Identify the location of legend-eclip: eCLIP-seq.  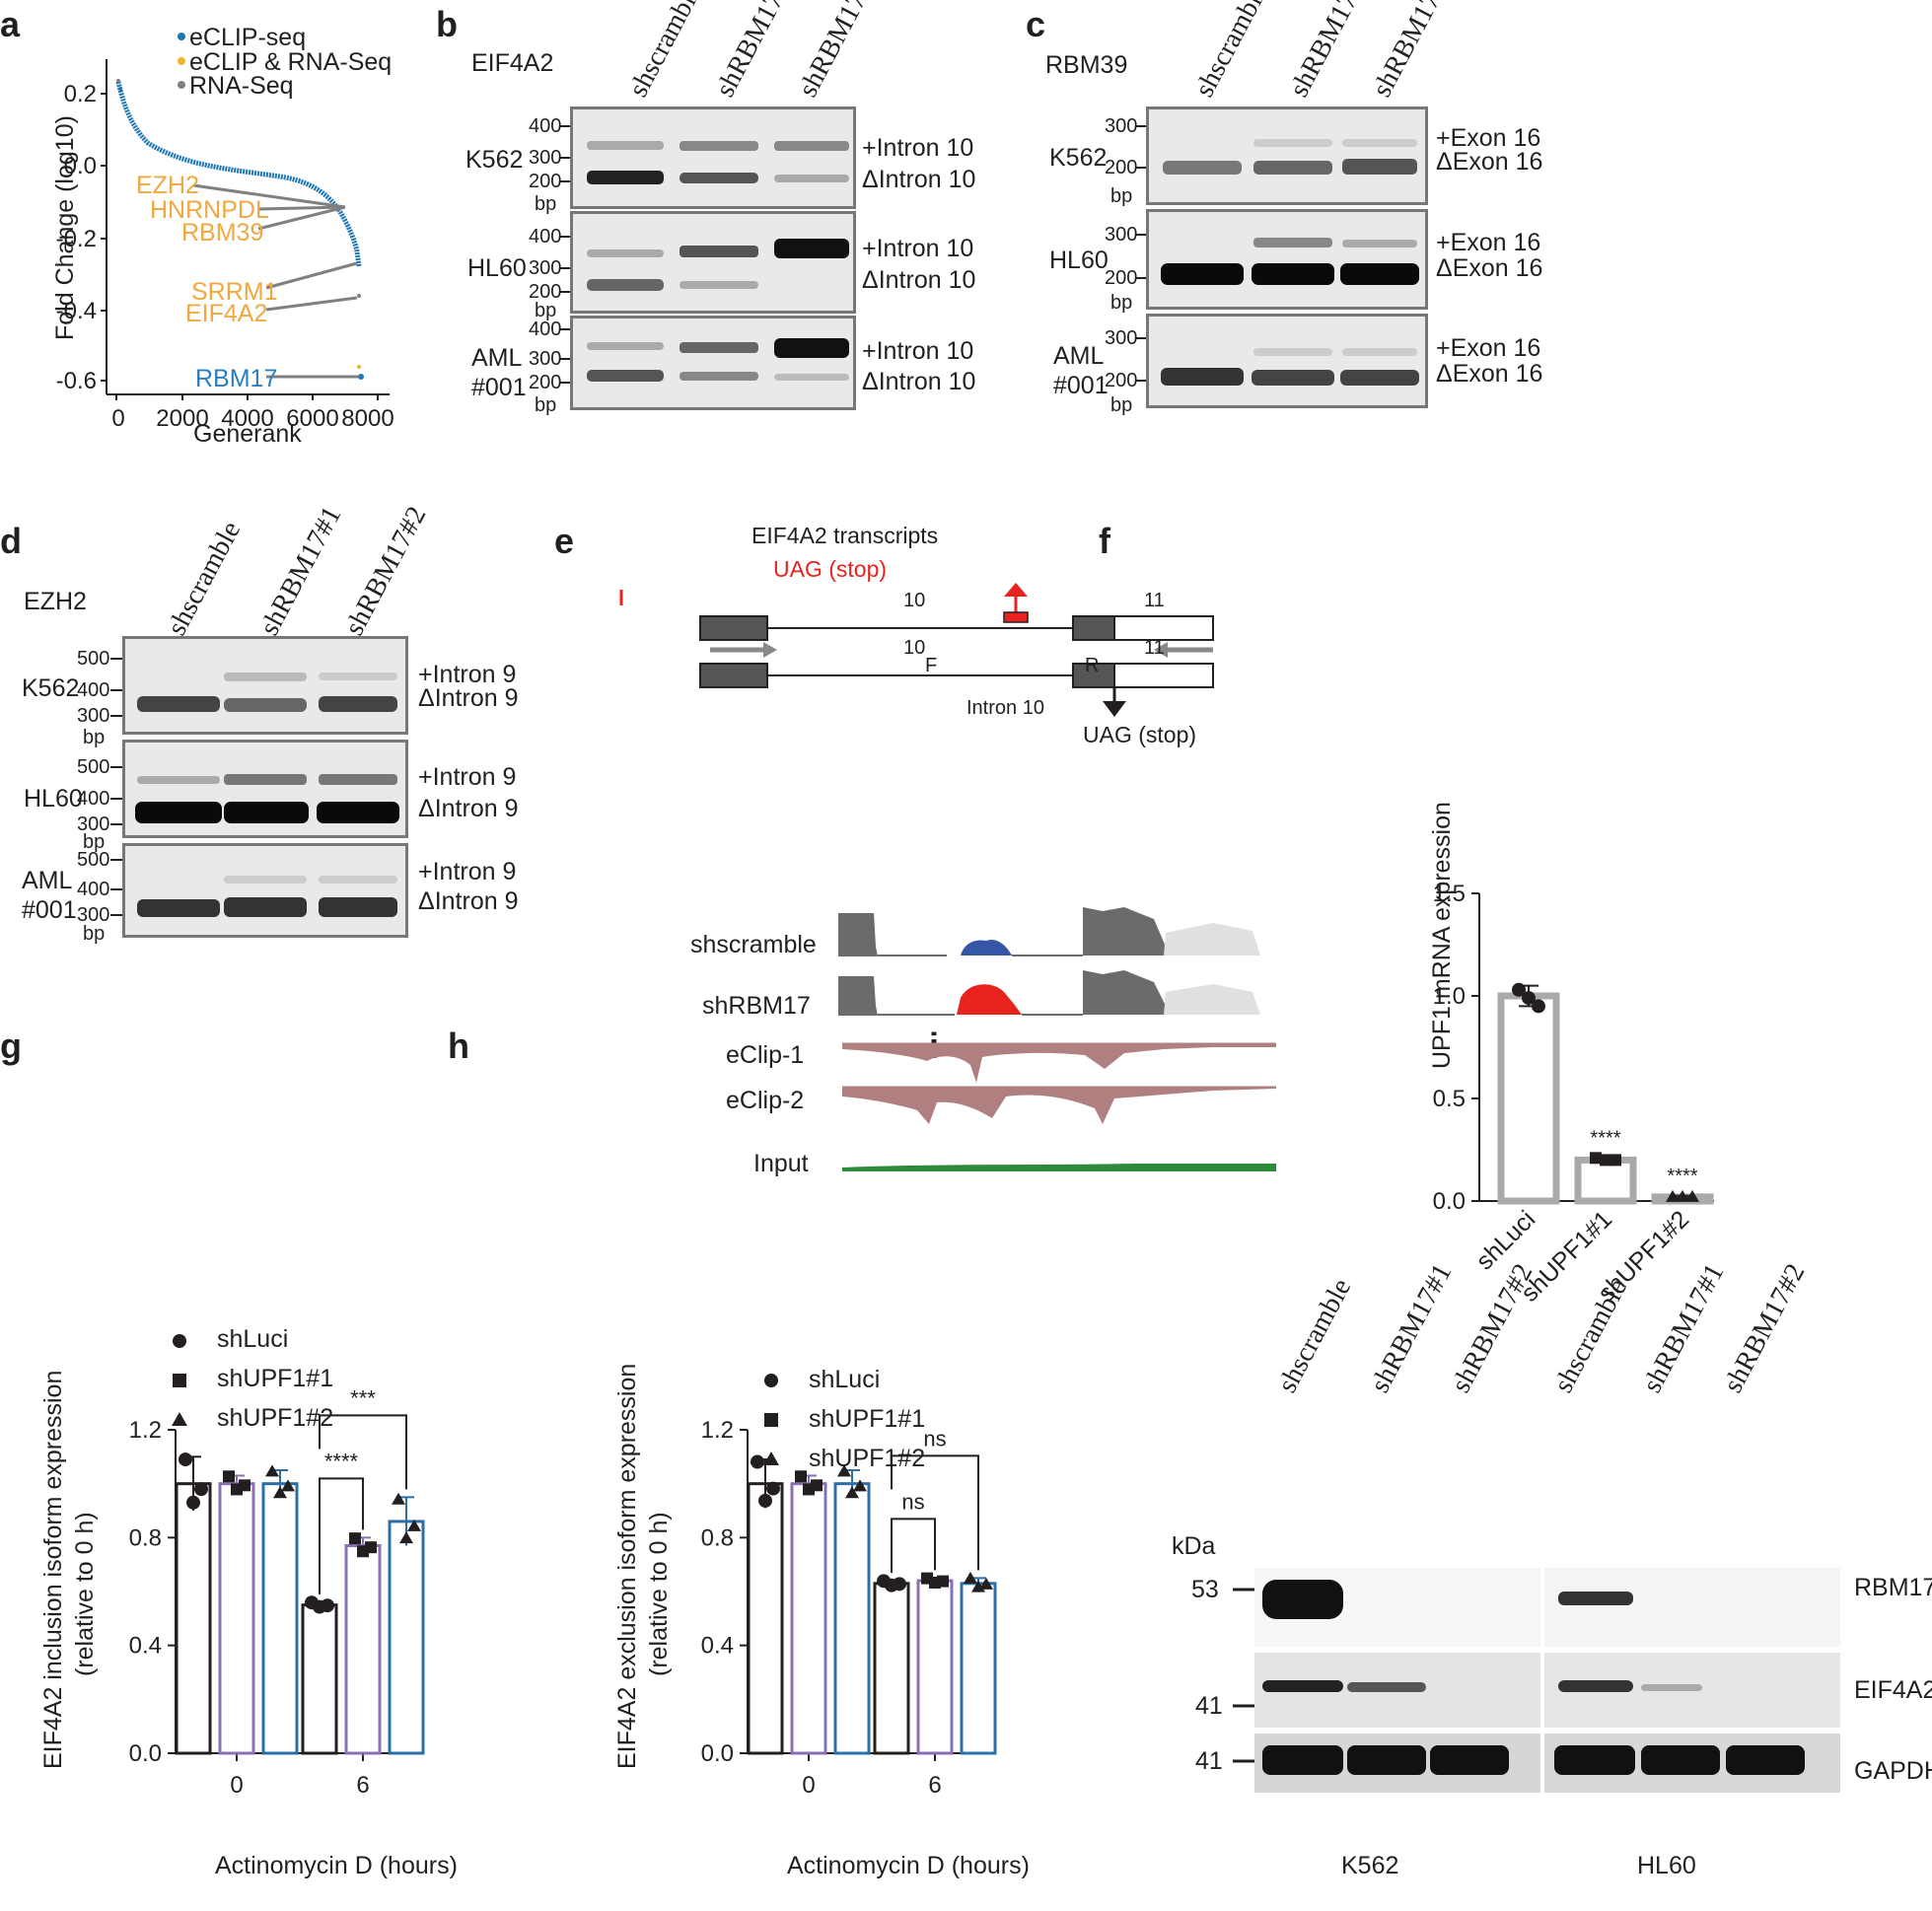
(248, 37).